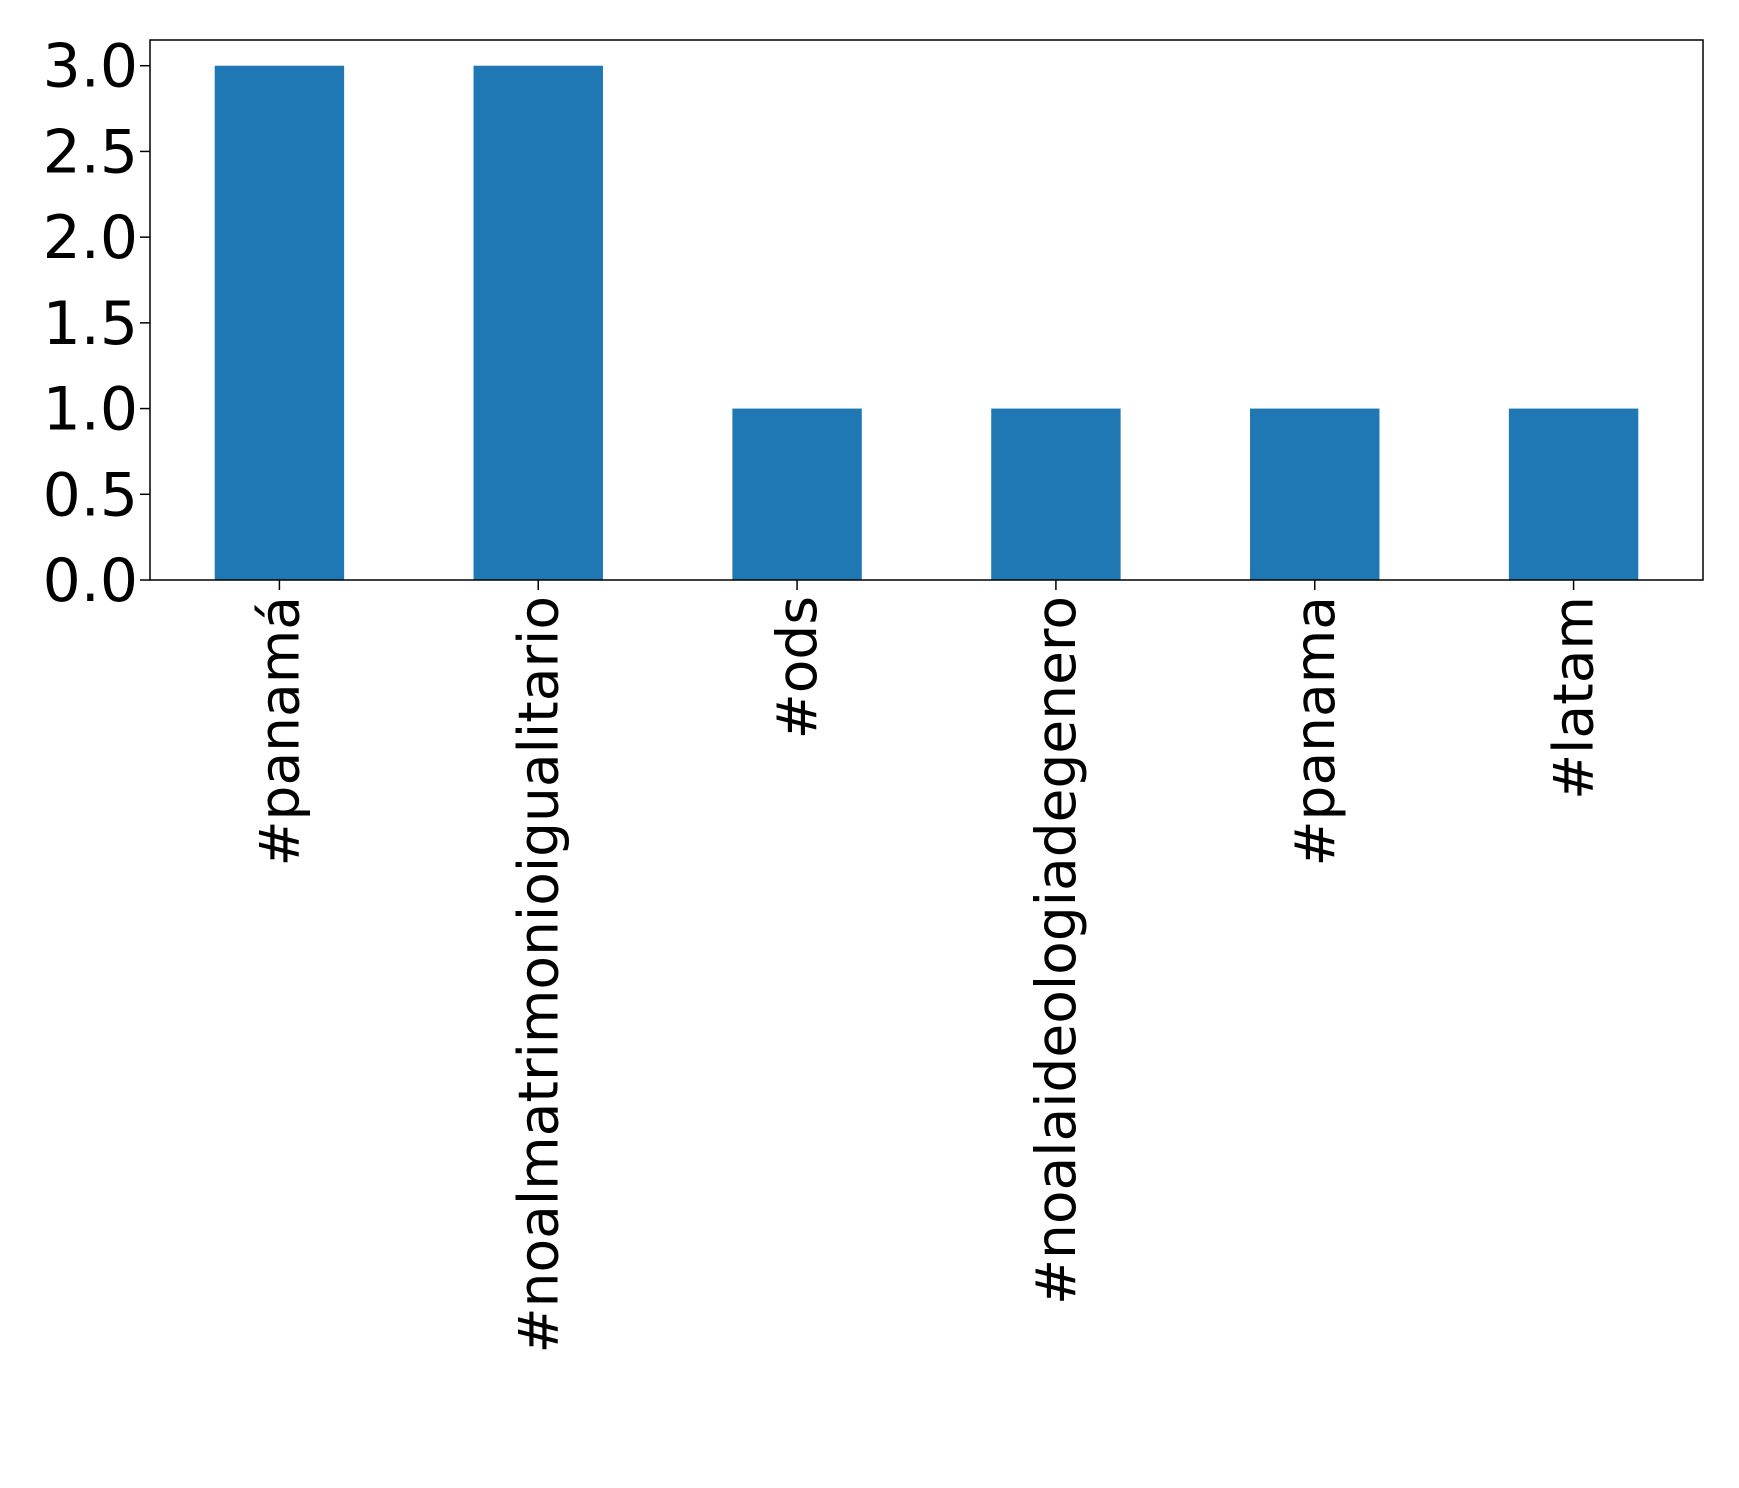 Image resolution: width=1739 pixels, height=1488 pixels. Describe the element at coordinates (797, 667) in the screenshot. I see `x-tick-label: #ods` at that location.